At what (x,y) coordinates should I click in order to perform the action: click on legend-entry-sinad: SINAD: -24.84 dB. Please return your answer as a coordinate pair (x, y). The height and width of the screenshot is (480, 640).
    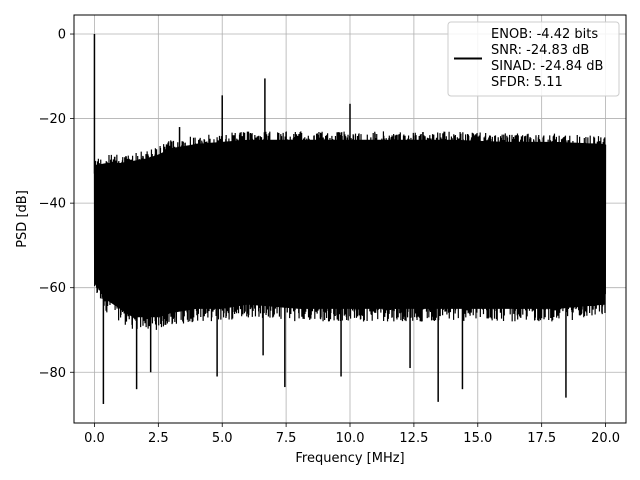
    Looking at the image, I should click on (547, 66).